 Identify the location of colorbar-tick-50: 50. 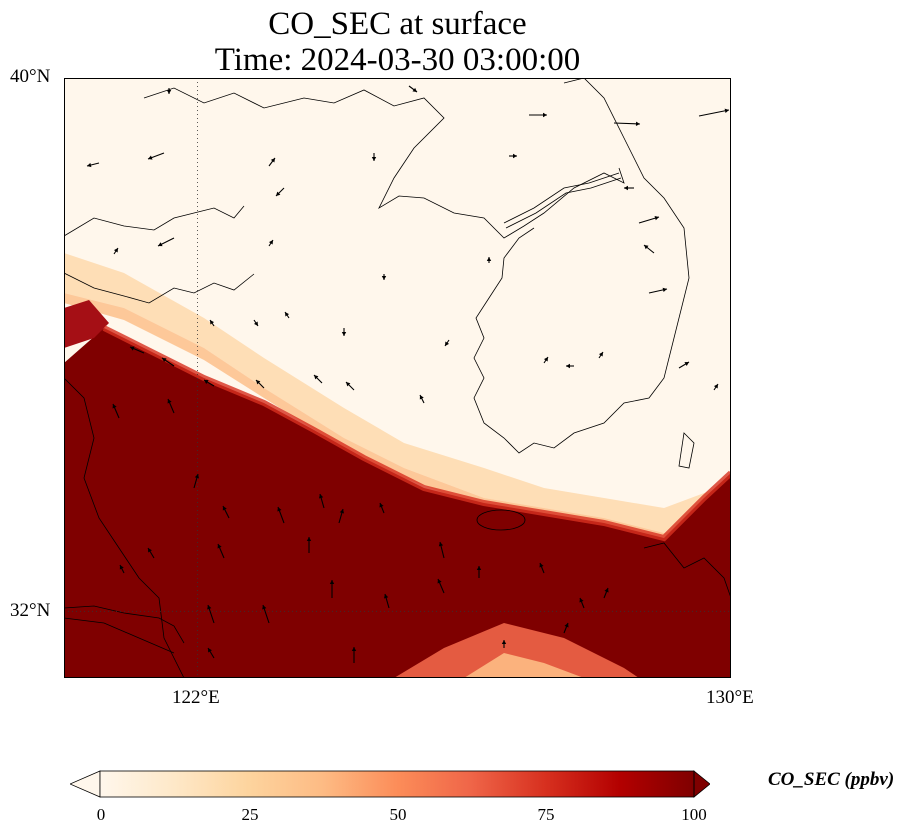
(398, 814).